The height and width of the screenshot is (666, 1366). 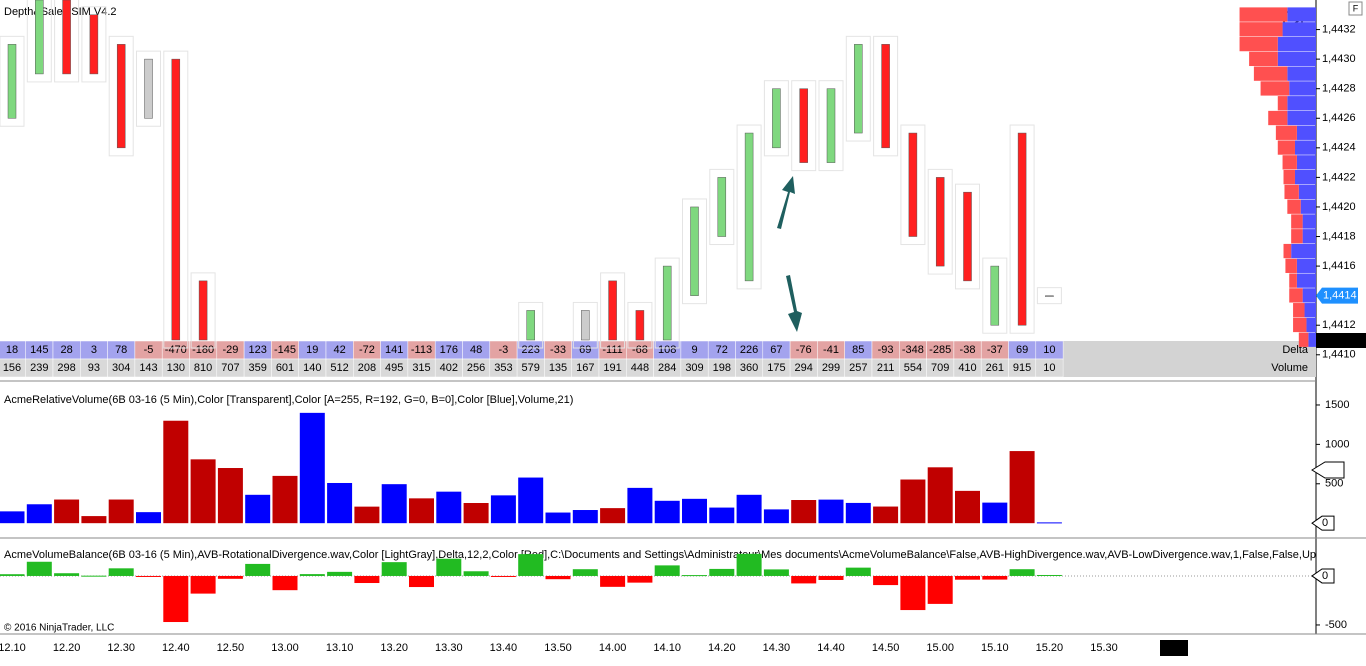 I want to click on delta-value: -33, so click(x=558, y=350).